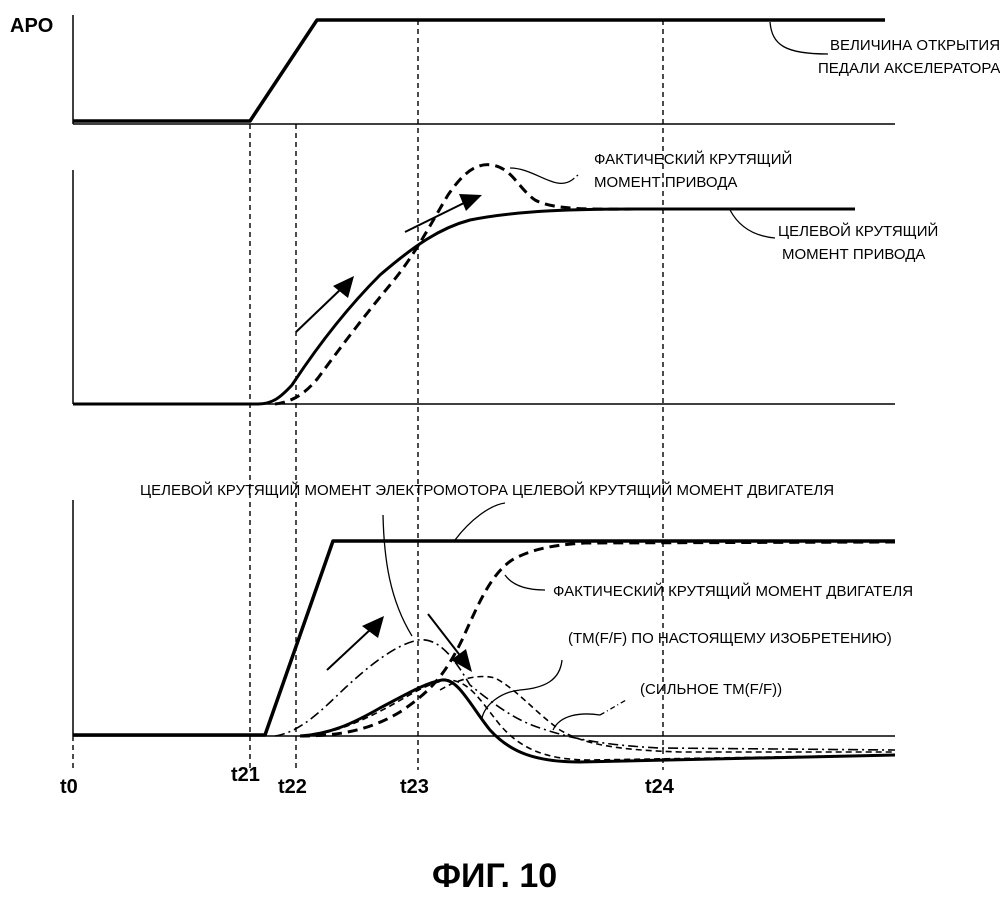 This screenshot has width=1000, height=898. What do you see at coordinates (613, 707) in the screenshot?
I see `tm-strong-leader-end` at bounding box center [613, 707].